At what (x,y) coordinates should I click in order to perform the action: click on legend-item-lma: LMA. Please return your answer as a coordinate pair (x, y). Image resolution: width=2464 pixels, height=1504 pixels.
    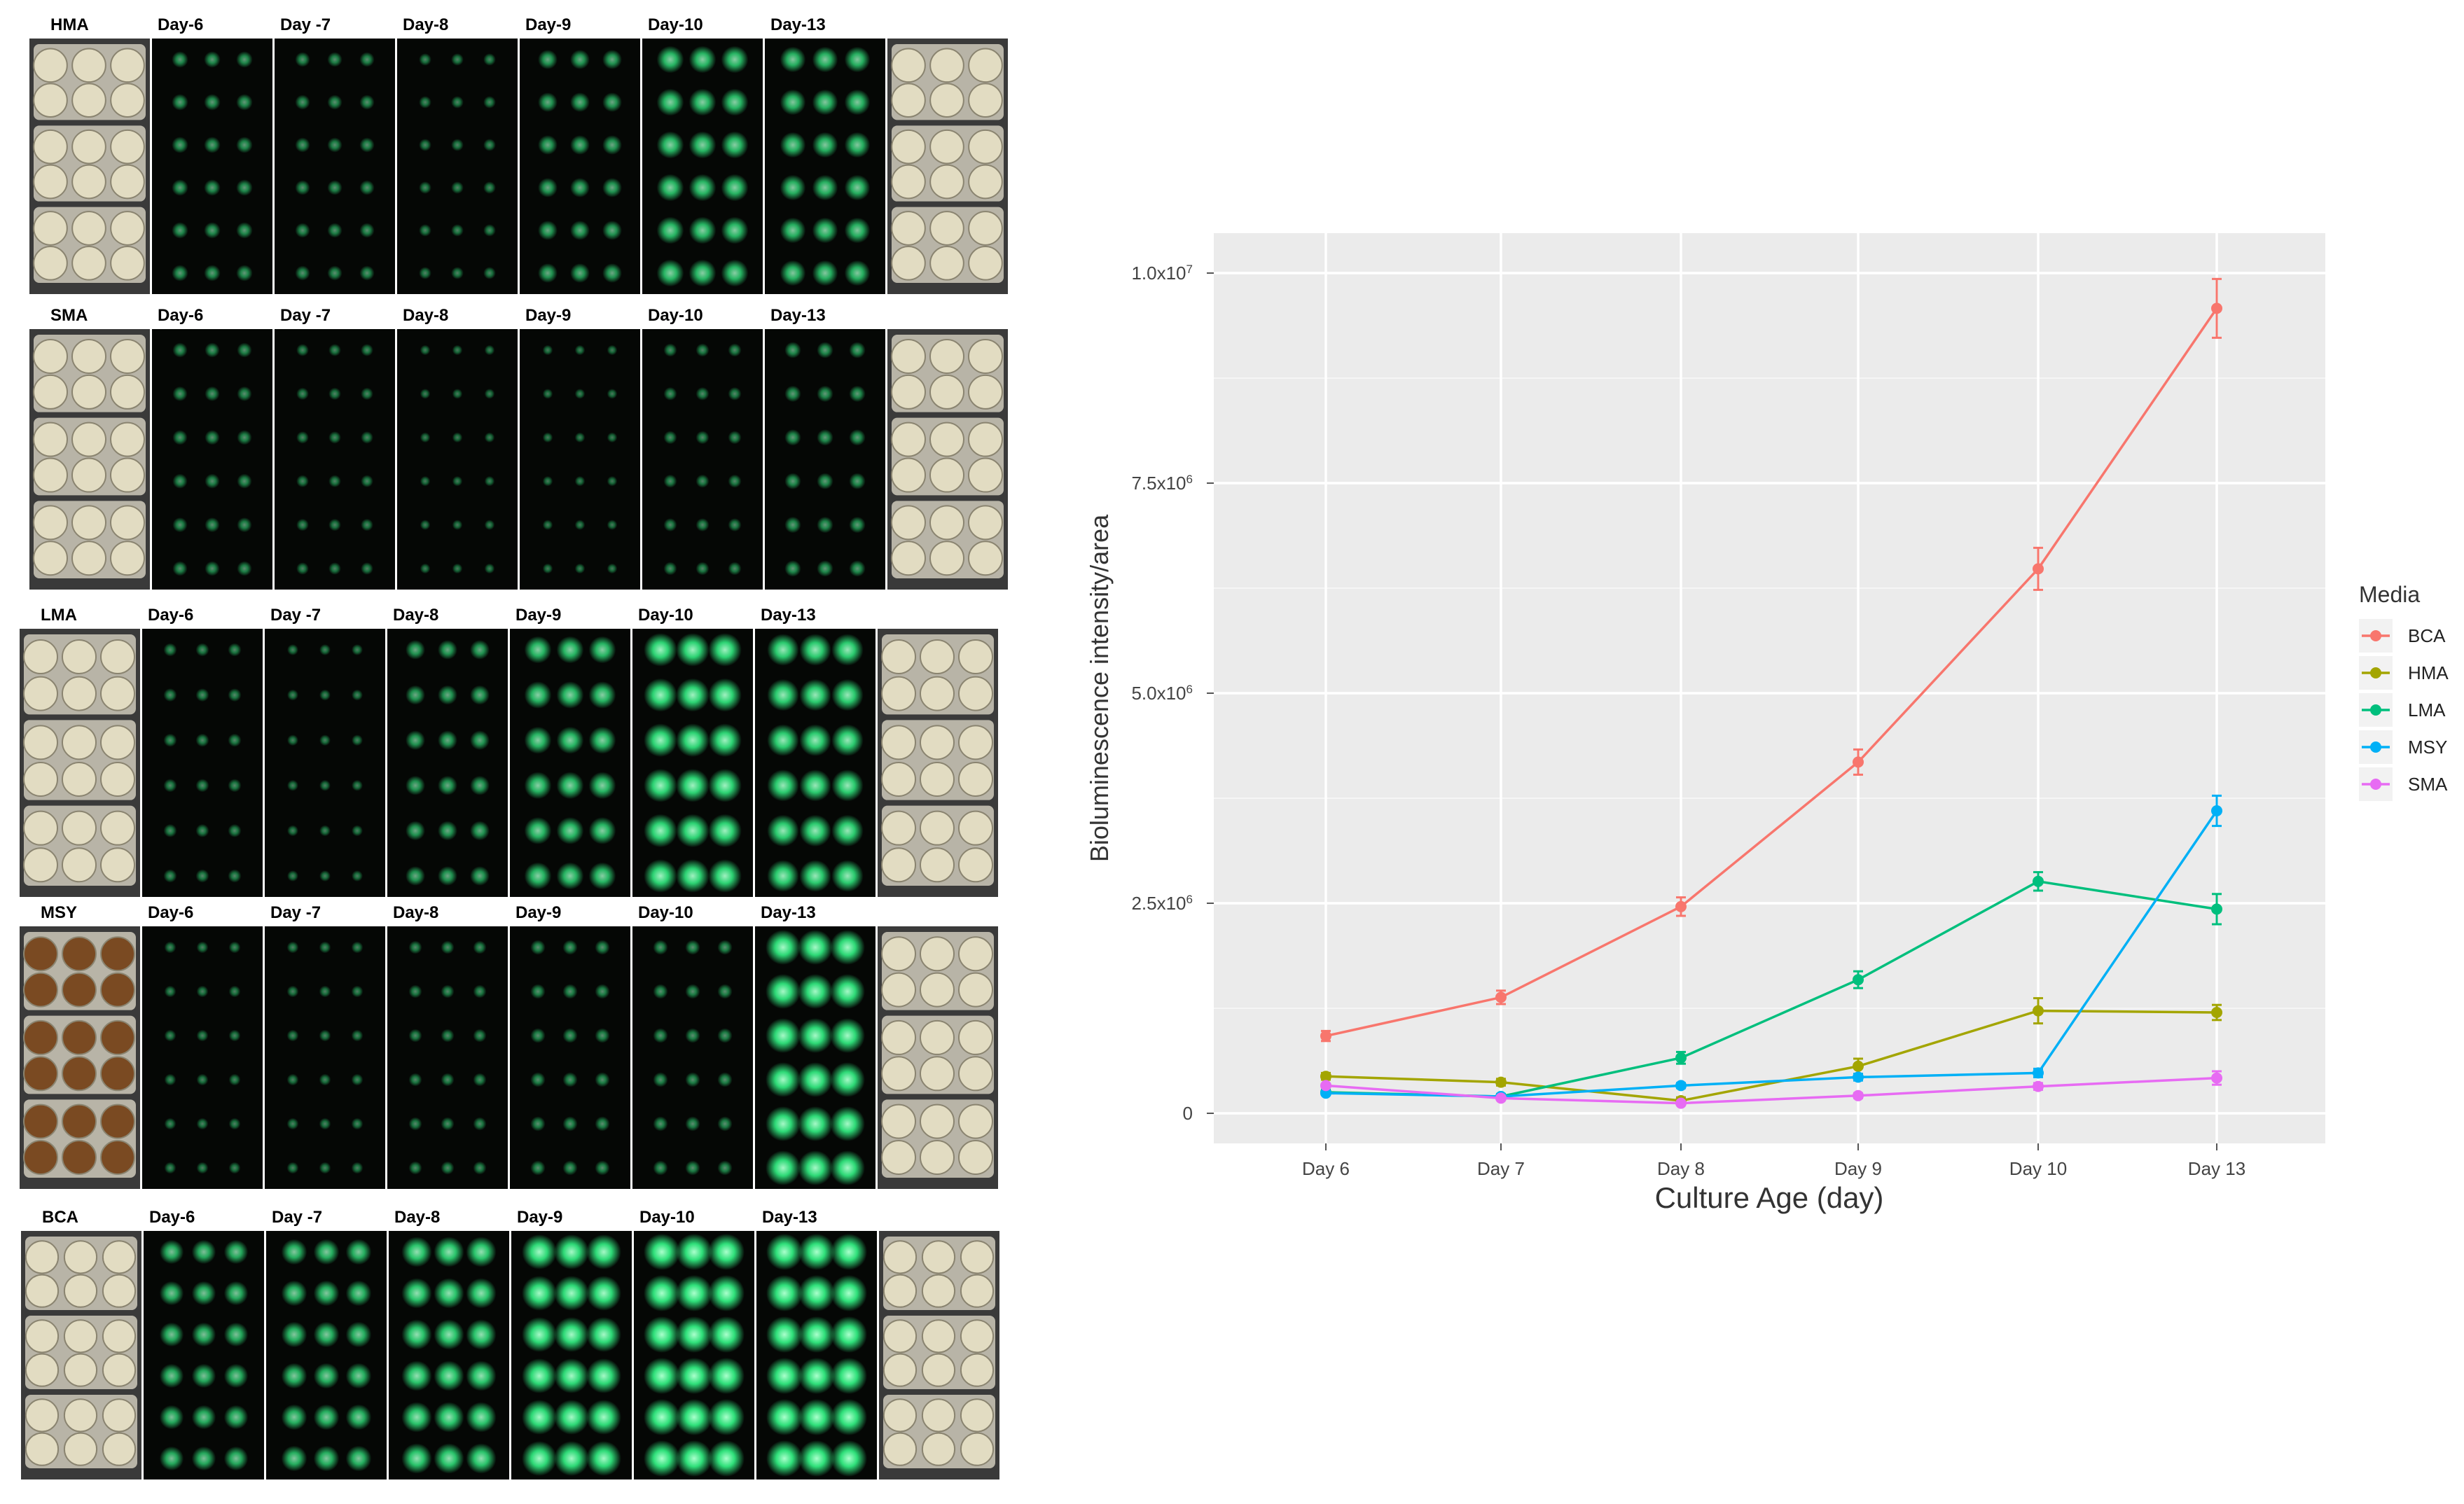
    Looking at the image, I should click on (2402, 710).